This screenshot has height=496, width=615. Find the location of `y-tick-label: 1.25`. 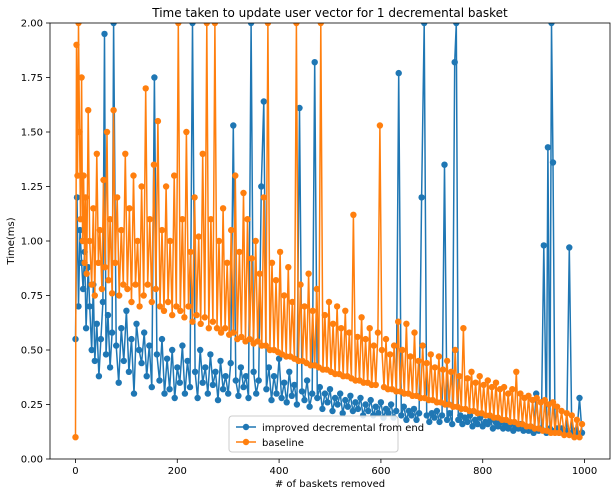

y-tick-label: 1.25 is located at coordinates (32, 187).